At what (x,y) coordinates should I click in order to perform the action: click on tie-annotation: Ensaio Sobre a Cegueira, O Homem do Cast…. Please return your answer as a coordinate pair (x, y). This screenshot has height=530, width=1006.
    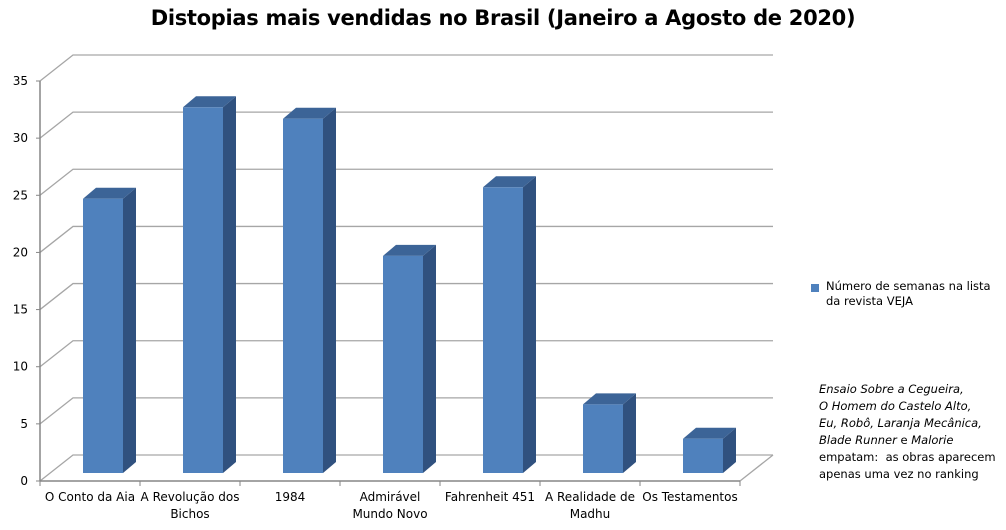
    Looking at the image, I should click on (911, 432).